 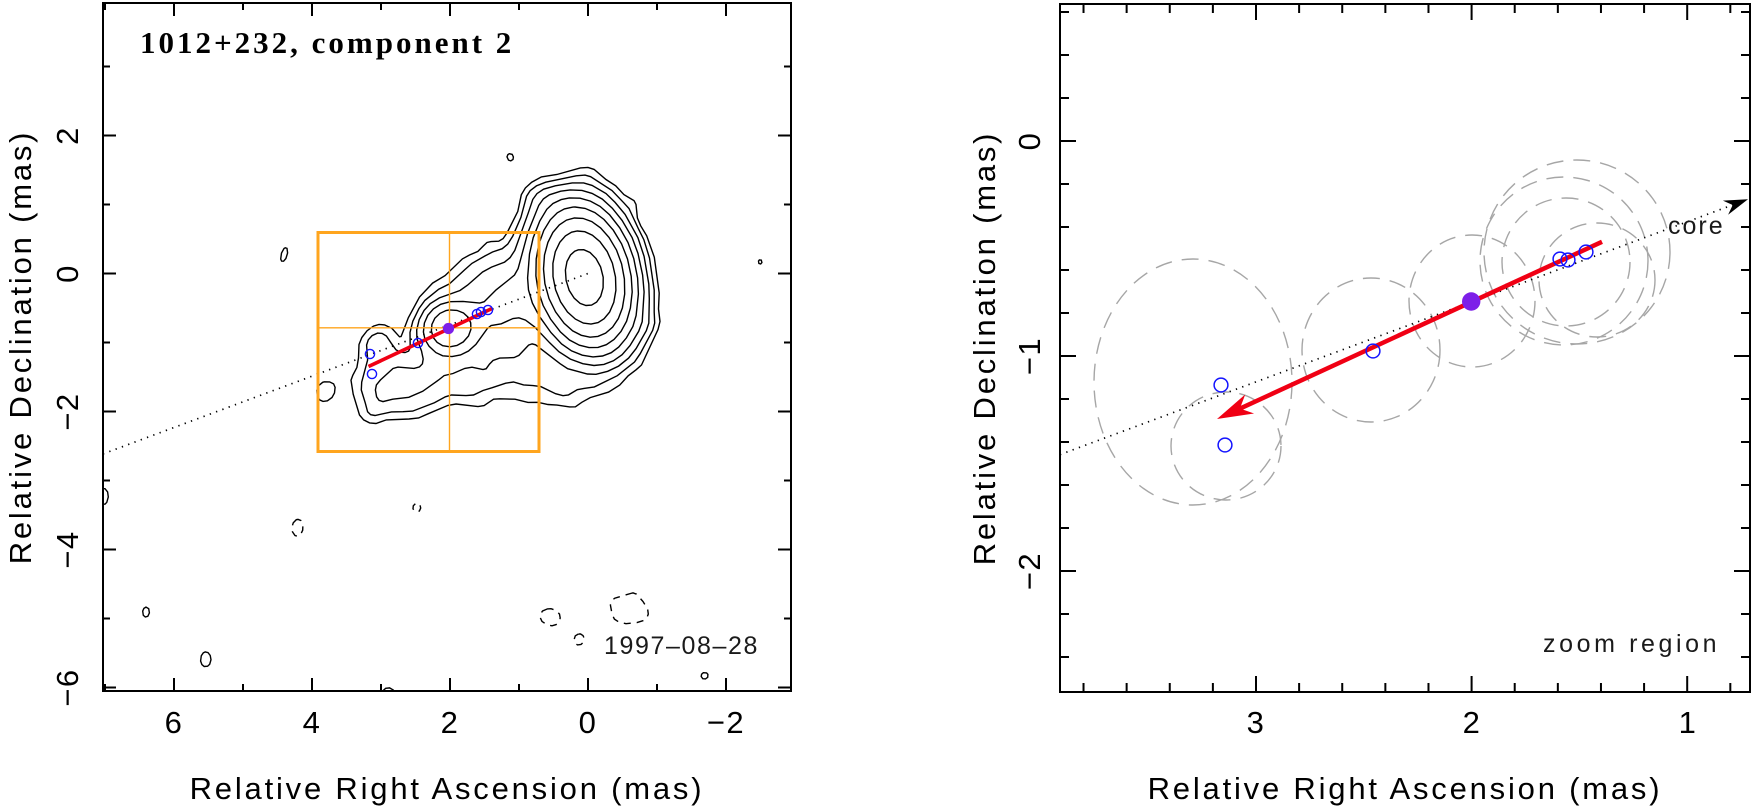 I want to click on svg-text: core, so click(x=1696, y=226).